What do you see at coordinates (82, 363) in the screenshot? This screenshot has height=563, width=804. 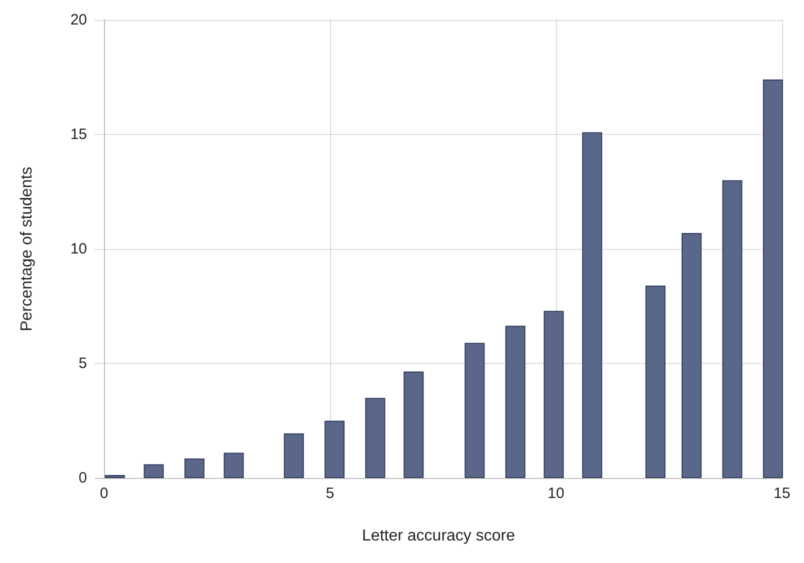 I see `y-tick-label: 5` at bounding box center [82, 363].